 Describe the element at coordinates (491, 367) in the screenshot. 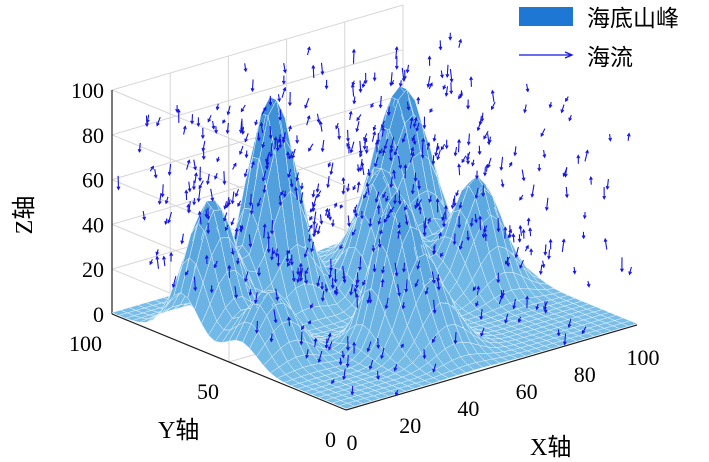

I see `x-axis-line` at that location.